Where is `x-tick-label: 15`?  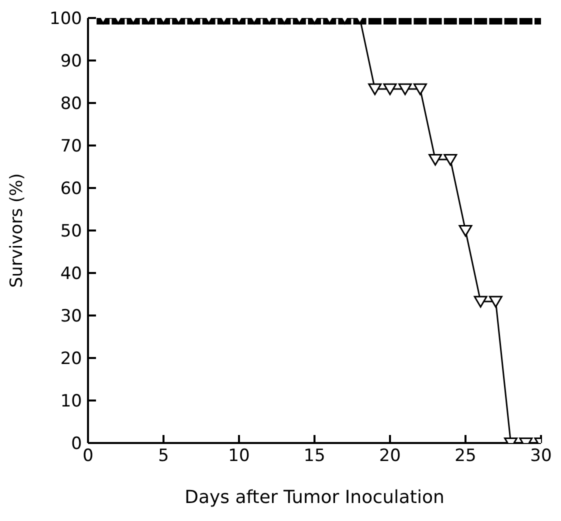 x-tick-label: 15 is located at coordinates (315, 456).